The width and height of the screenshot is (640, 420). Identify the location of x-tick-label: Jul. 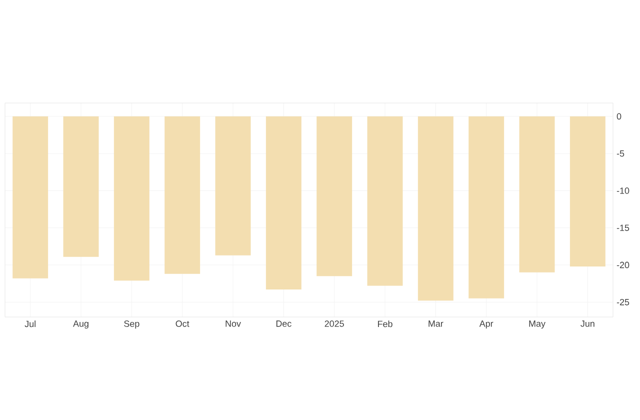
(30, 324).